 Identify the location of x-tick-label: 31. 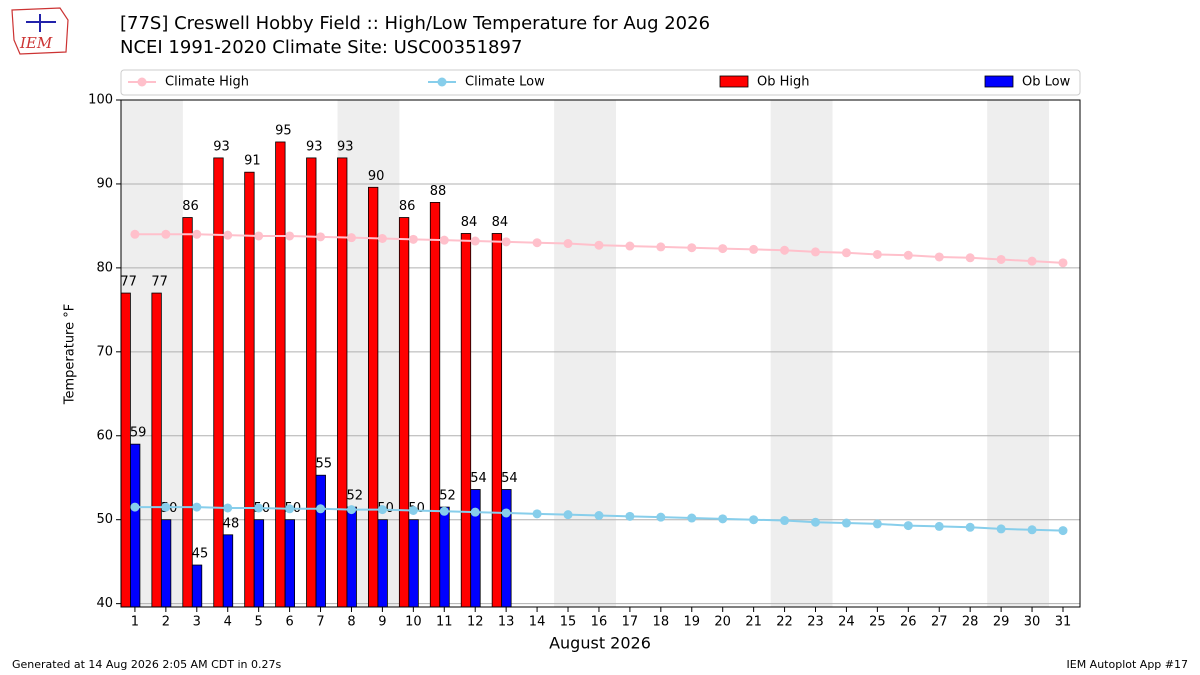
(1063, 622).